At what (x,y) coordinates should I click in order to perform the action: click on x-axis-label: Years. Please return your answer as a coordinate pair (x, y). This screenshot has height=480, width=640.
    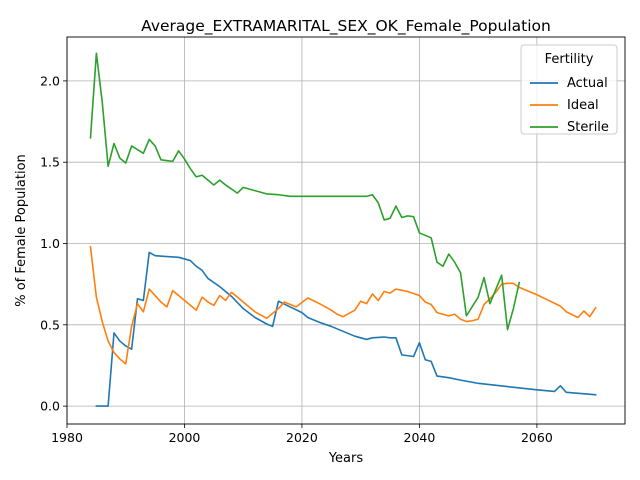
    Looking at the image, I should click on (346, 458).